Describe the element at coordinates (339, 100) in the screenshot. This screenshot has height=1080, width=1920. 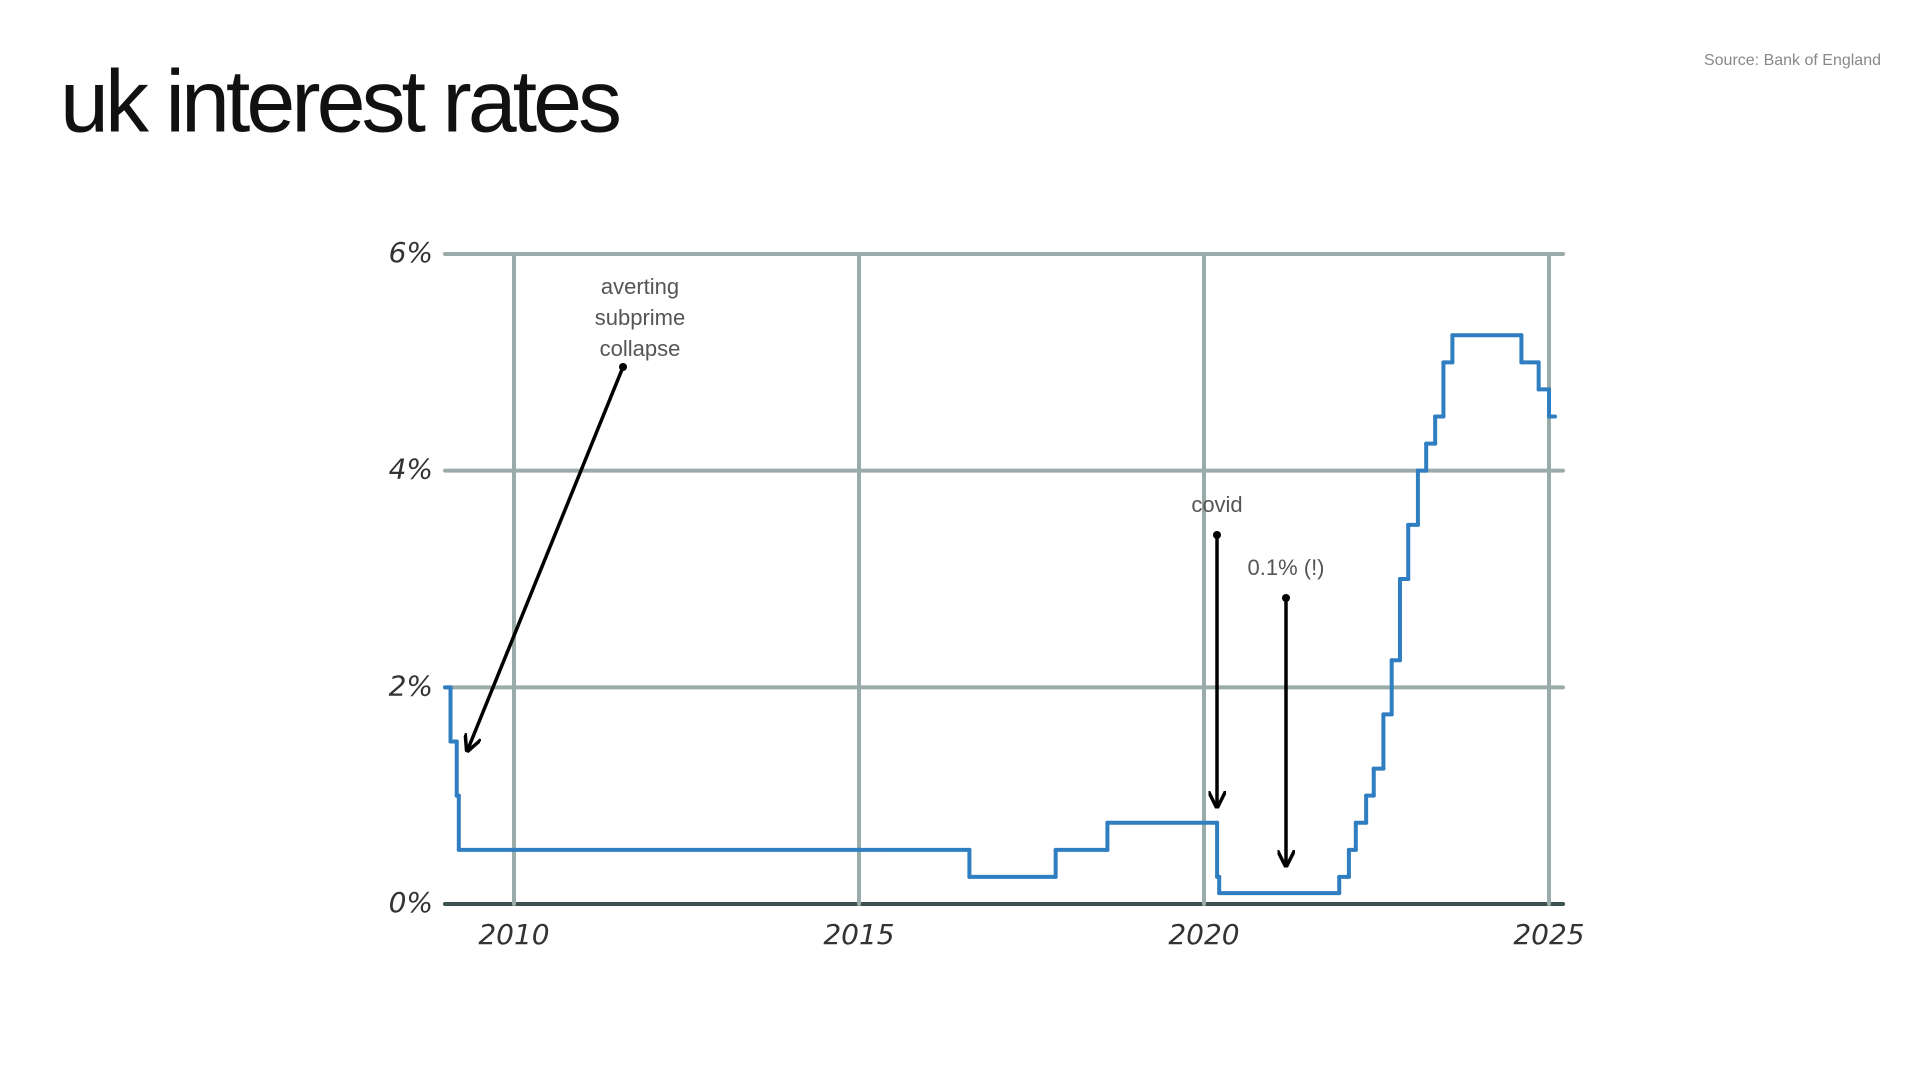
I see `chart-title: uk interest rates` at that location.